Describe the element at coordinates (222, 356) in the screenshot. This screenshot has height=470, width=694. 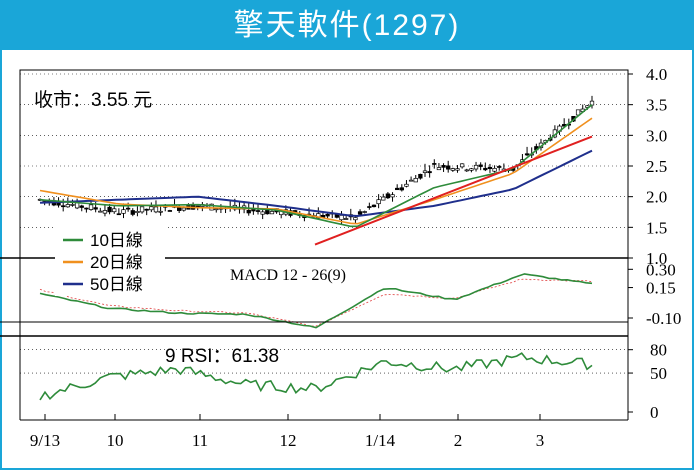
I see `rsi-label: 9 RSI：61.38` at that location.